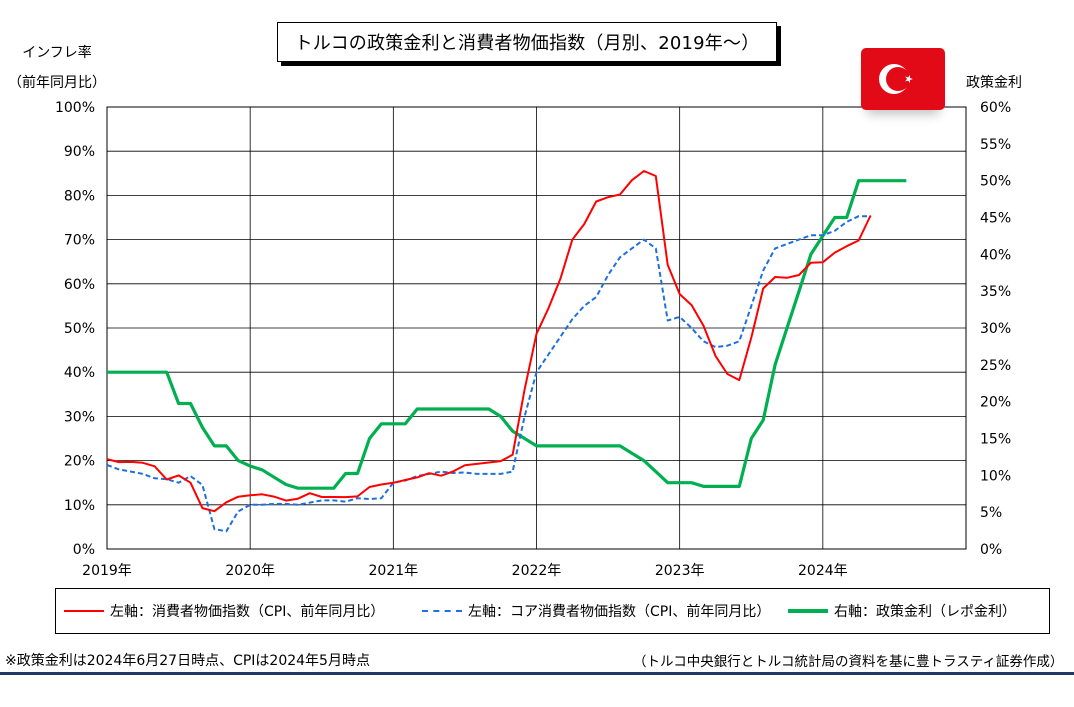  I want to click on right-tick-label: 30%, so click(995, 329).